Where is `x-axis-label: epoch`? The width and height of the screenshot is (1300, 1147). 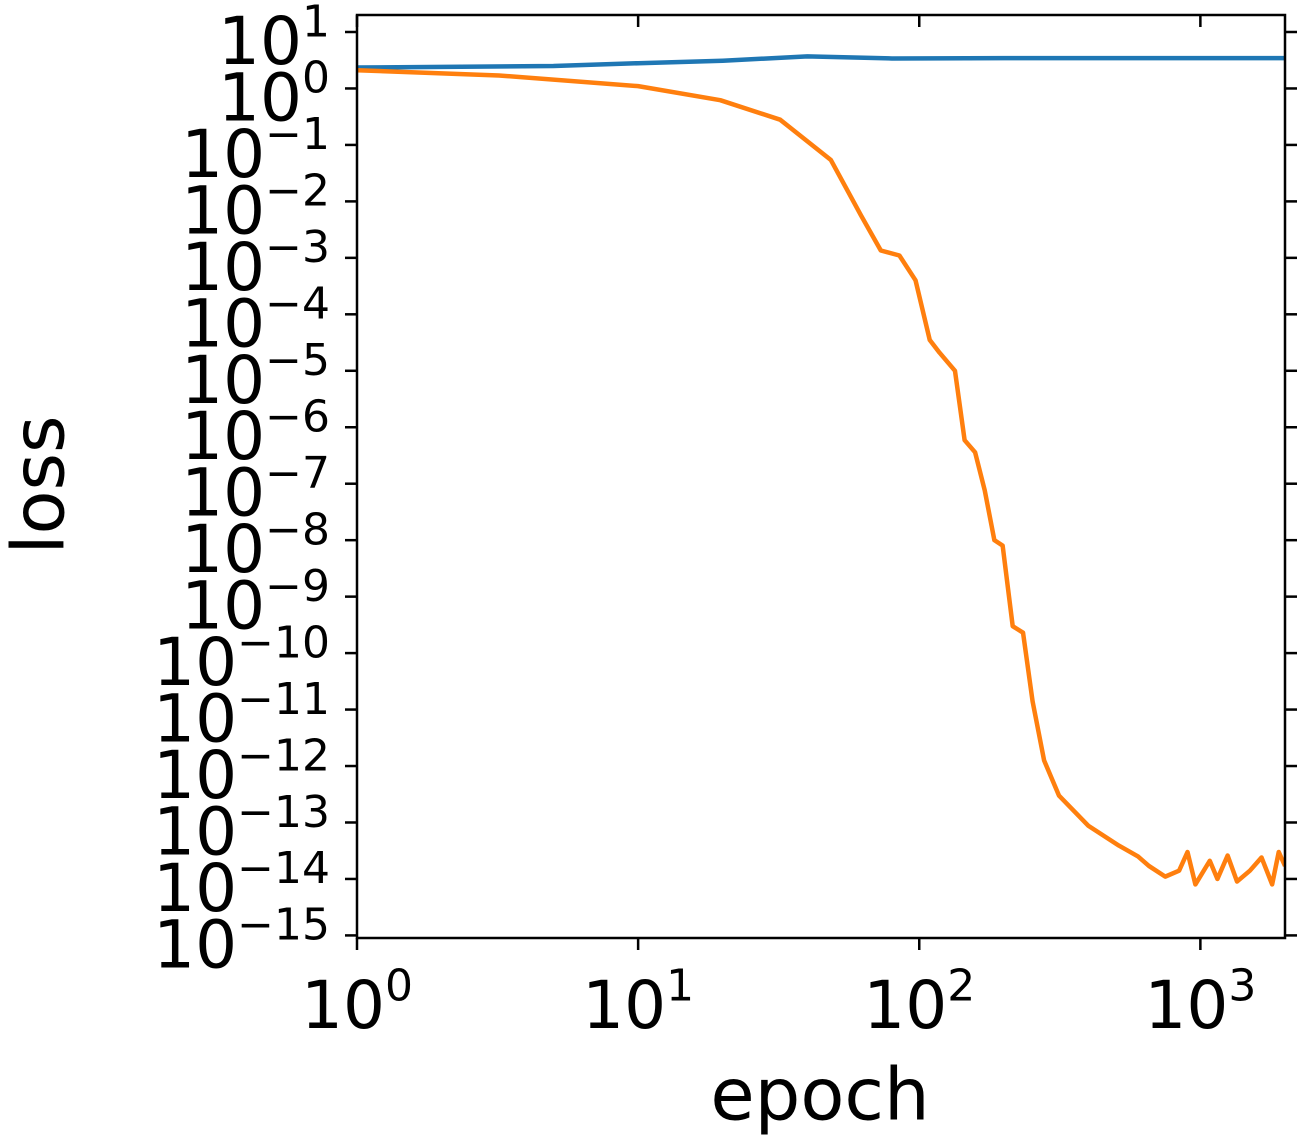
x-axis-label: epoch is located at coordinates (819, 1095).